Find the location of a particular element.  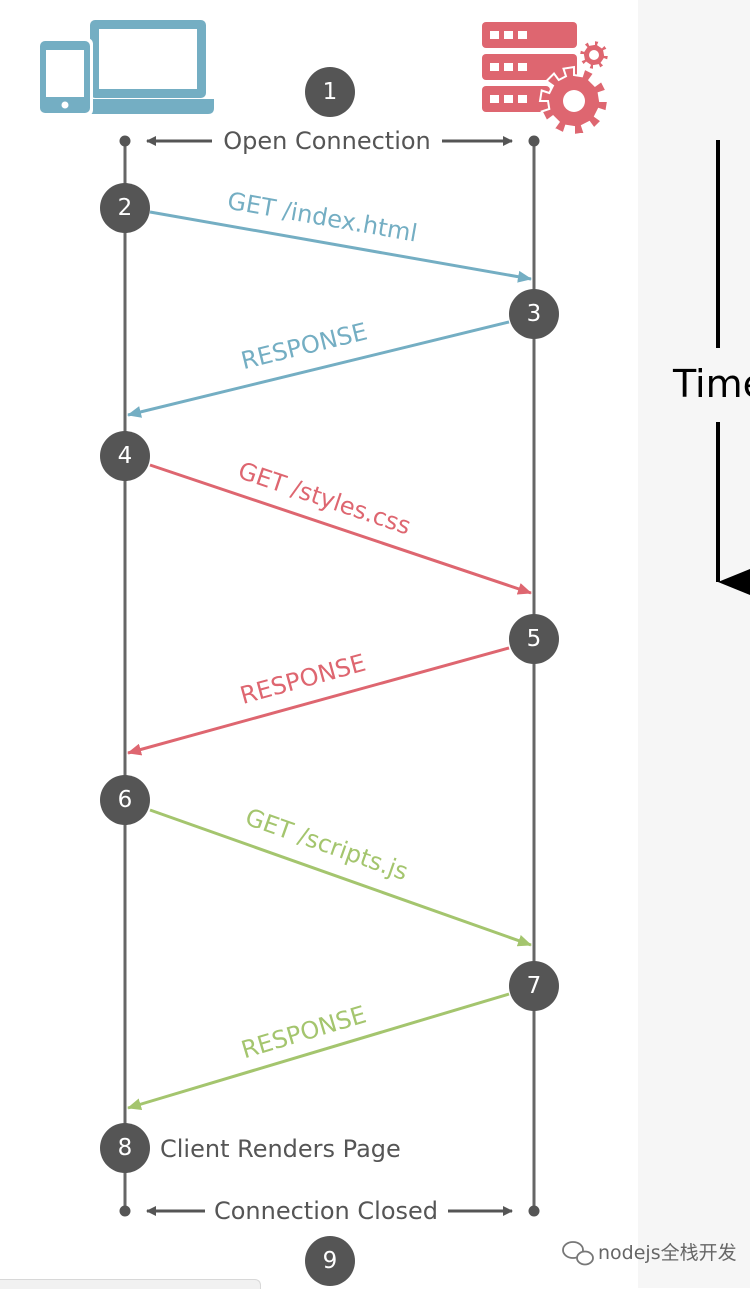

step-marker: 8 is located at coordinates (125, 1148).